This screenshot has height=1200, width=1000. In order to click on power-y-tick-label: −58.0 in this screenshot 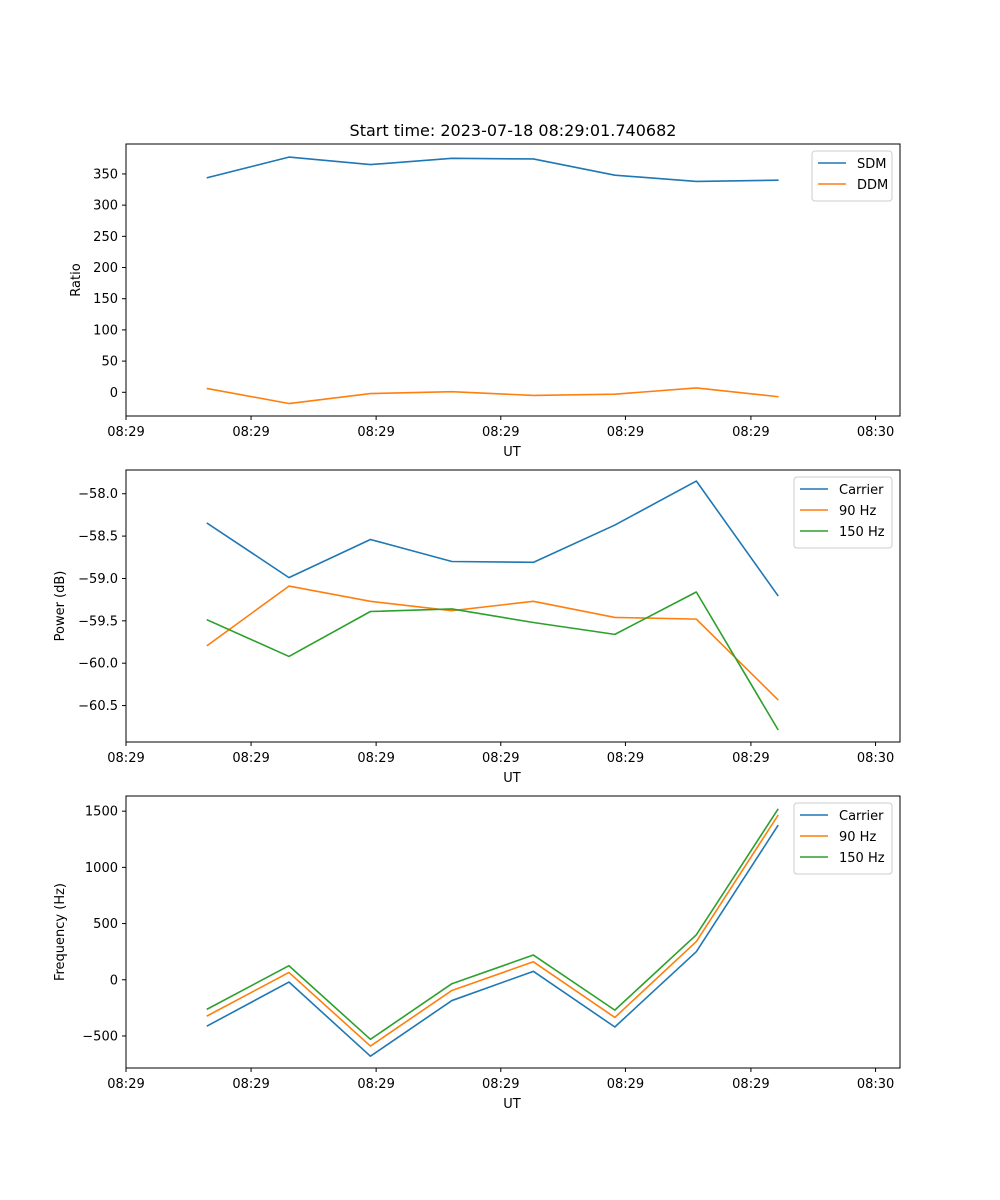, I will do `click(98, 494)`.